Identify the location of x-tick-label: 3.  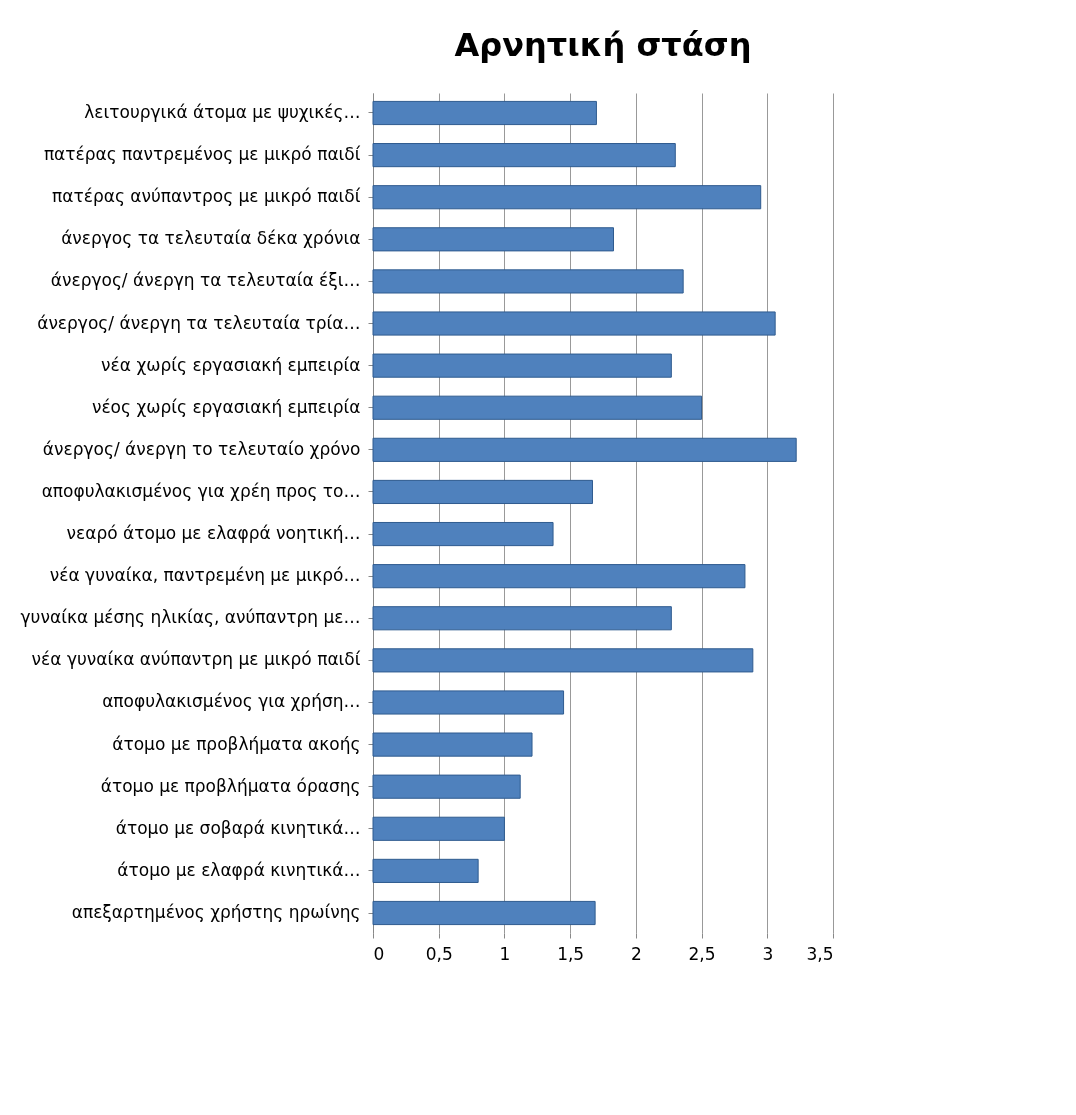
(768, 953).